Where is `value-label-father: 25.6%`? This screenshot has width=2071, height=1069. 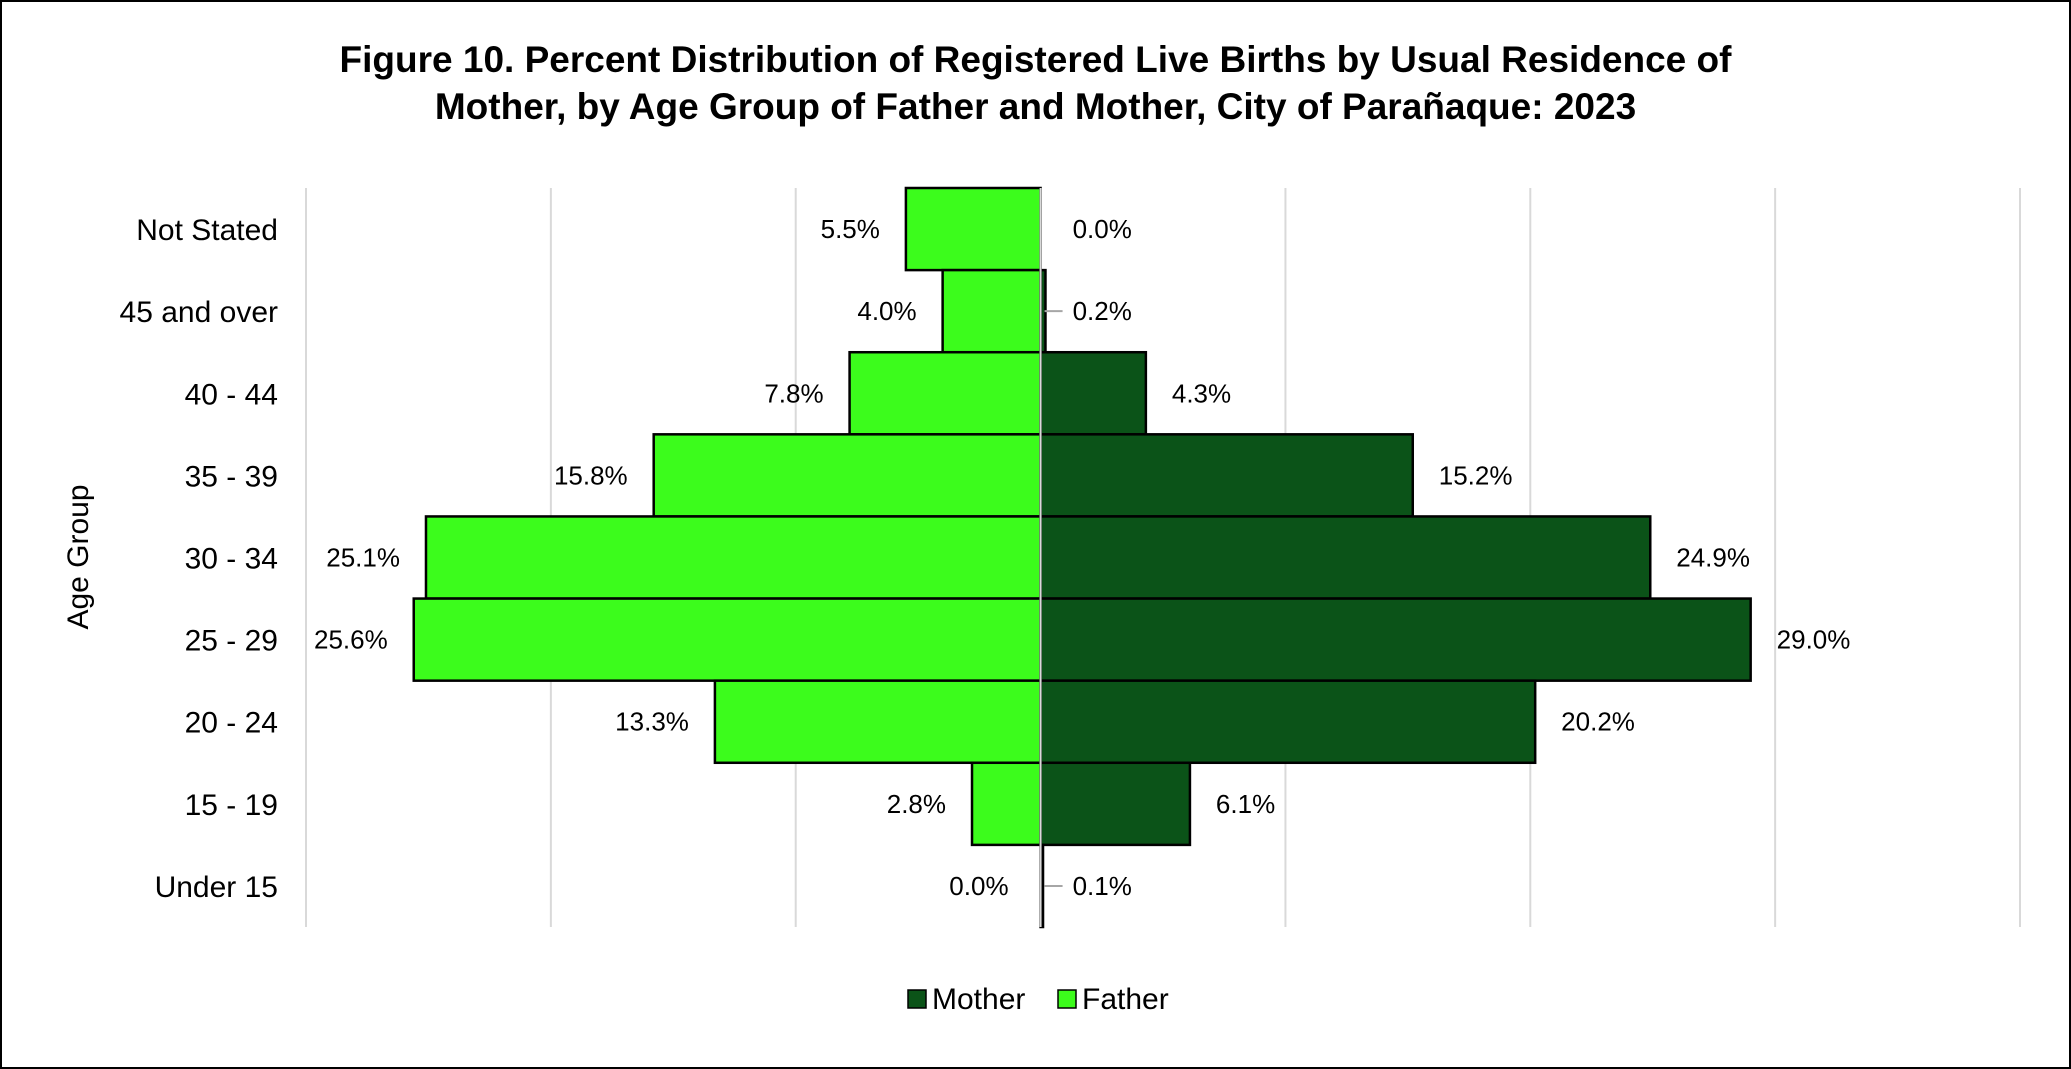
value-label-father: 25.6% is located at coordinates (351, 640).